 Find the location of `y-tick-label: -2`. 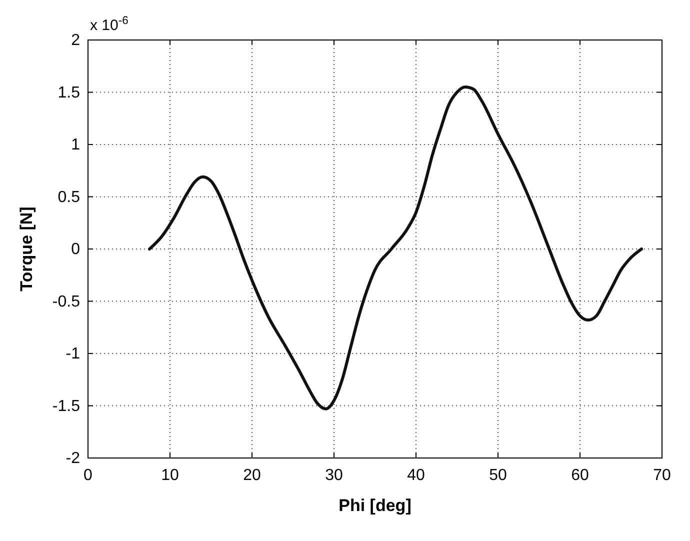

y-tick-label: -2 is located at coordinates (73, 458).